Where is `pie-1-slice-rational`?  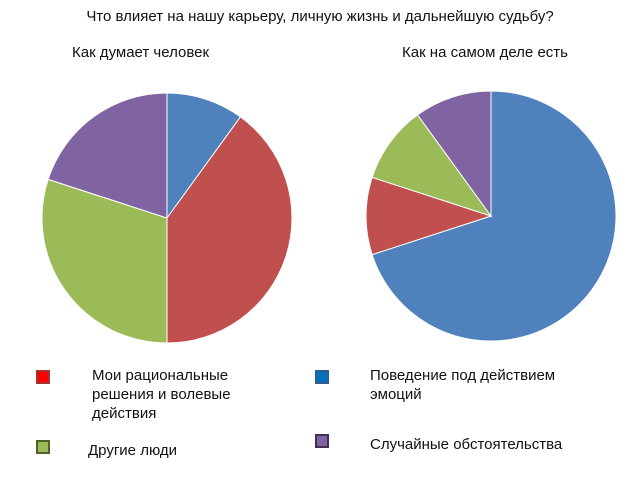
pie-1-slice-rational is located at coordinates (204, 156).